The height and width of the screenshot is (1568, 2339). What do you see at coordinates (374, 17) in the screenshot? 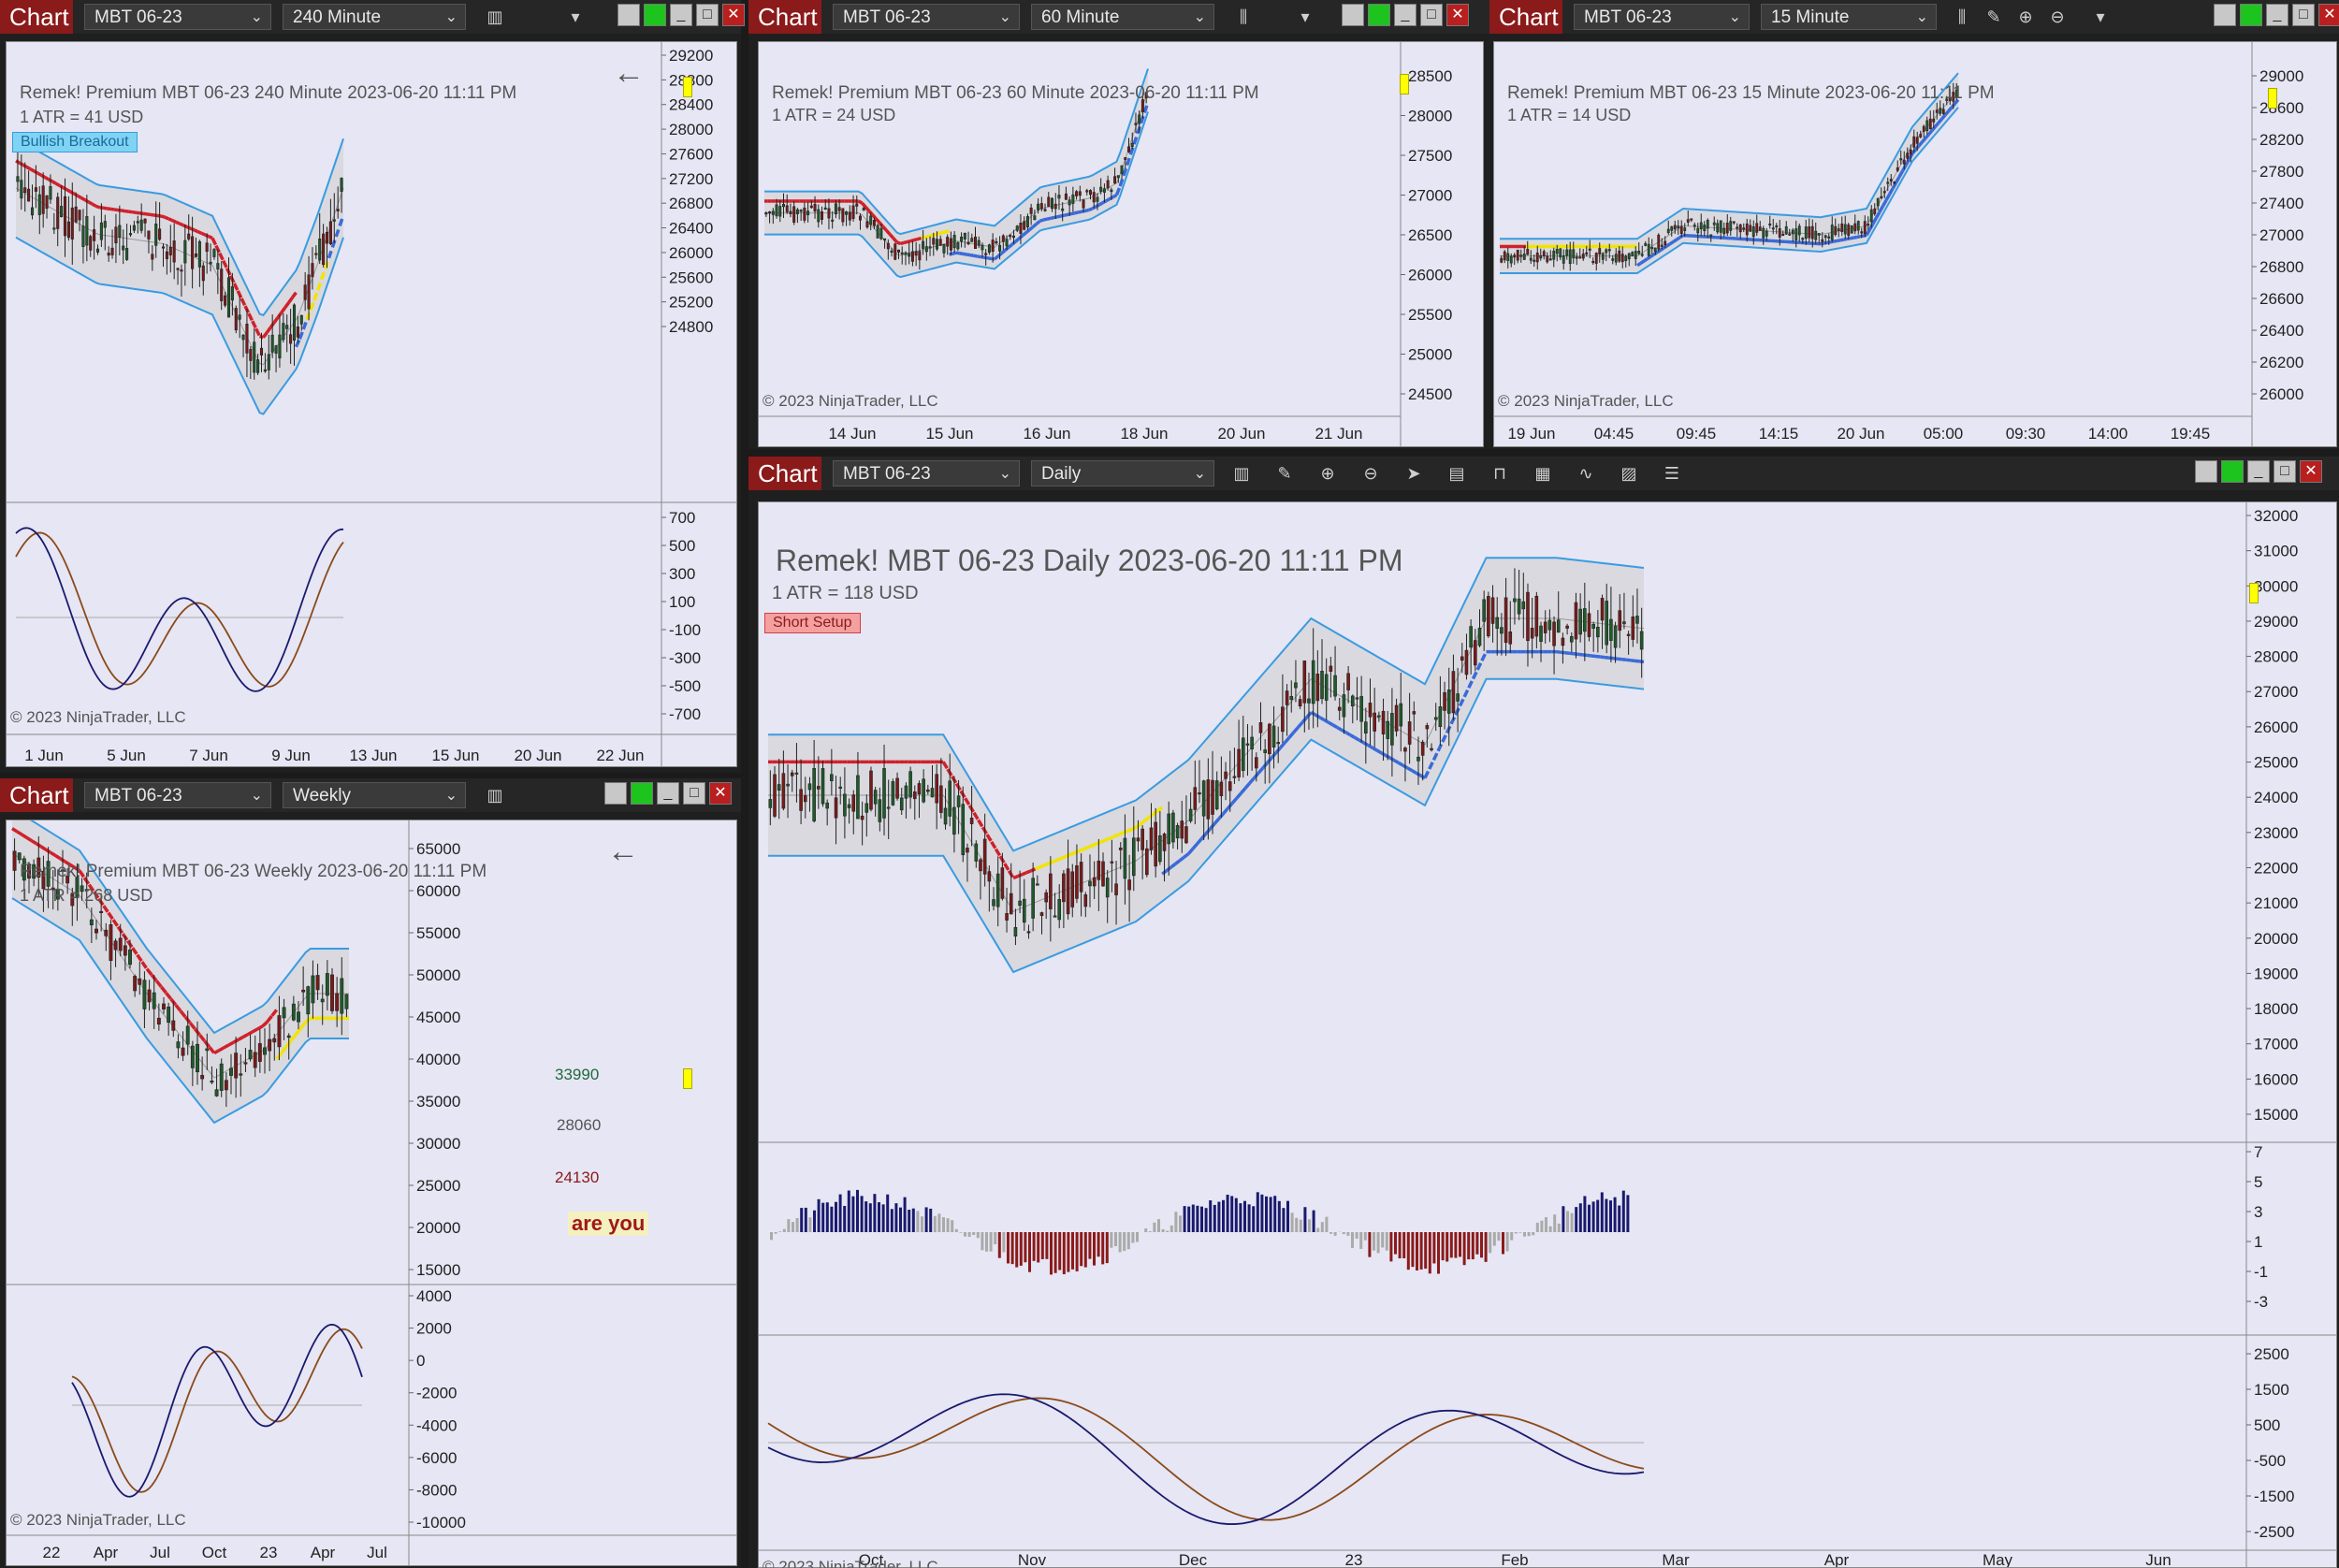
I see `interval-selector: 240 Minute ⌄` at bounding box center [374, 17].